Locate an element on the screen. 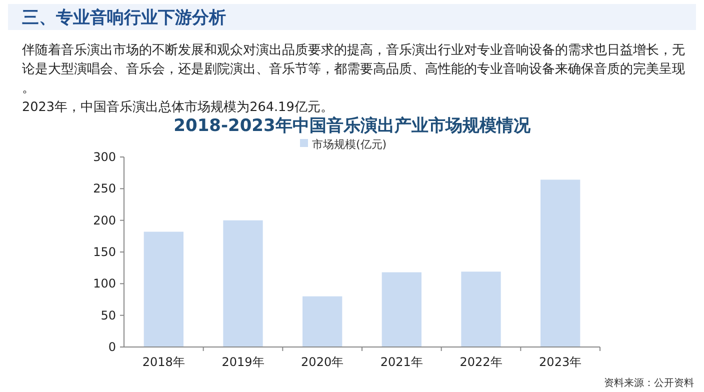 Image resolution: width=704 pixels, height=392 pixels. x-tick-label: 2019年 is located at coordinates (243, 362).